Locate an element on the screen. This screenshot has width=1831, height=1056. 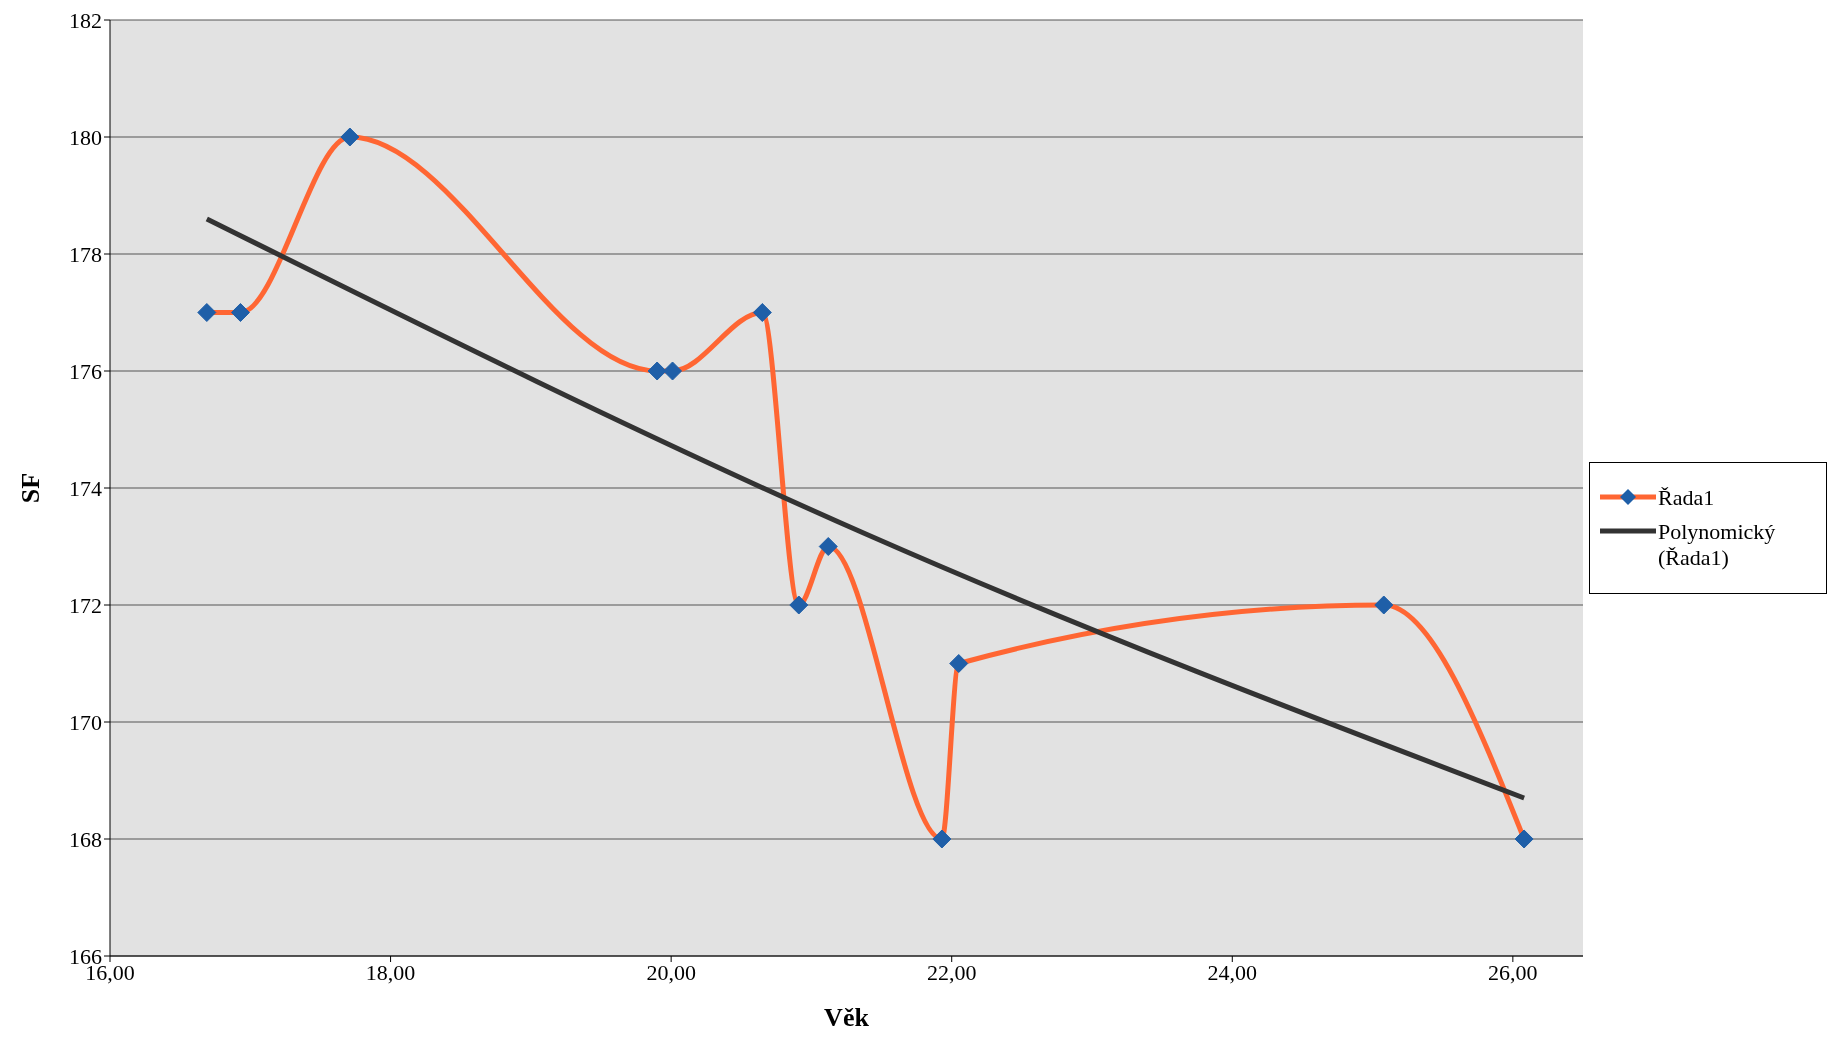
y-tick-label: 172 is located at coordinates (85, 605).